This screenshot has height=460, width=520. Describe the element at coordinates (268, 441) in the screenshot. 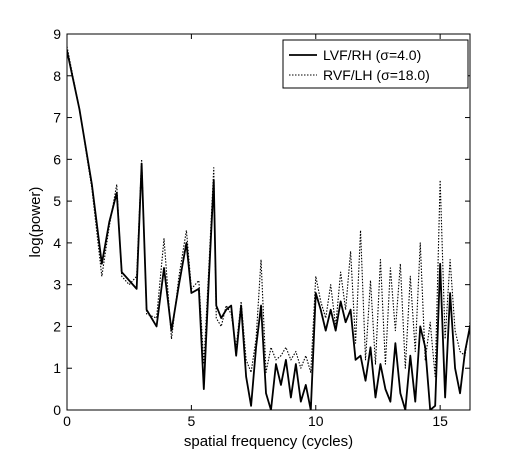

I see `x-axis-label: spatial frequency (cycles)` at that location.